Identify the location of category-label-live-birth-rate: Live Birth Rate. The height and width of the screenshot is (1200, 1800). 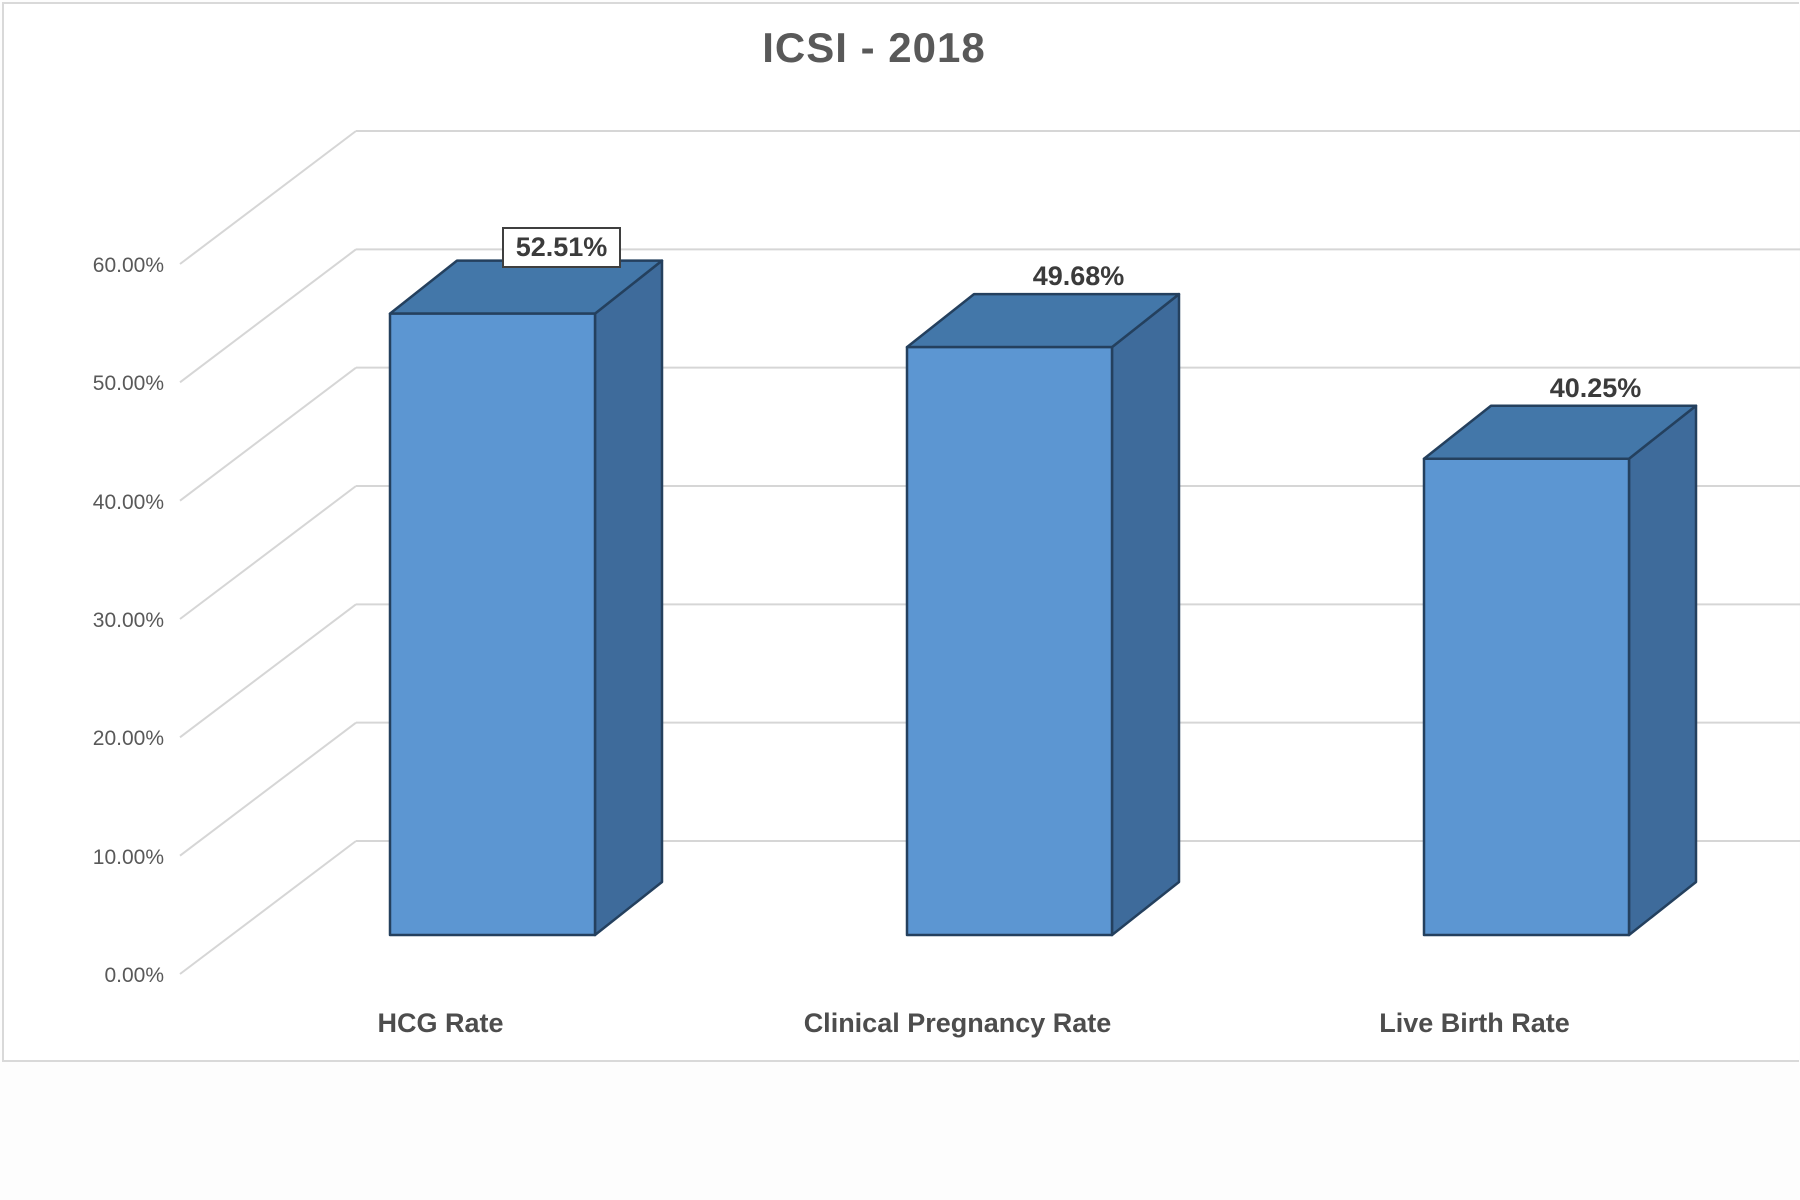
(1474, 1023).